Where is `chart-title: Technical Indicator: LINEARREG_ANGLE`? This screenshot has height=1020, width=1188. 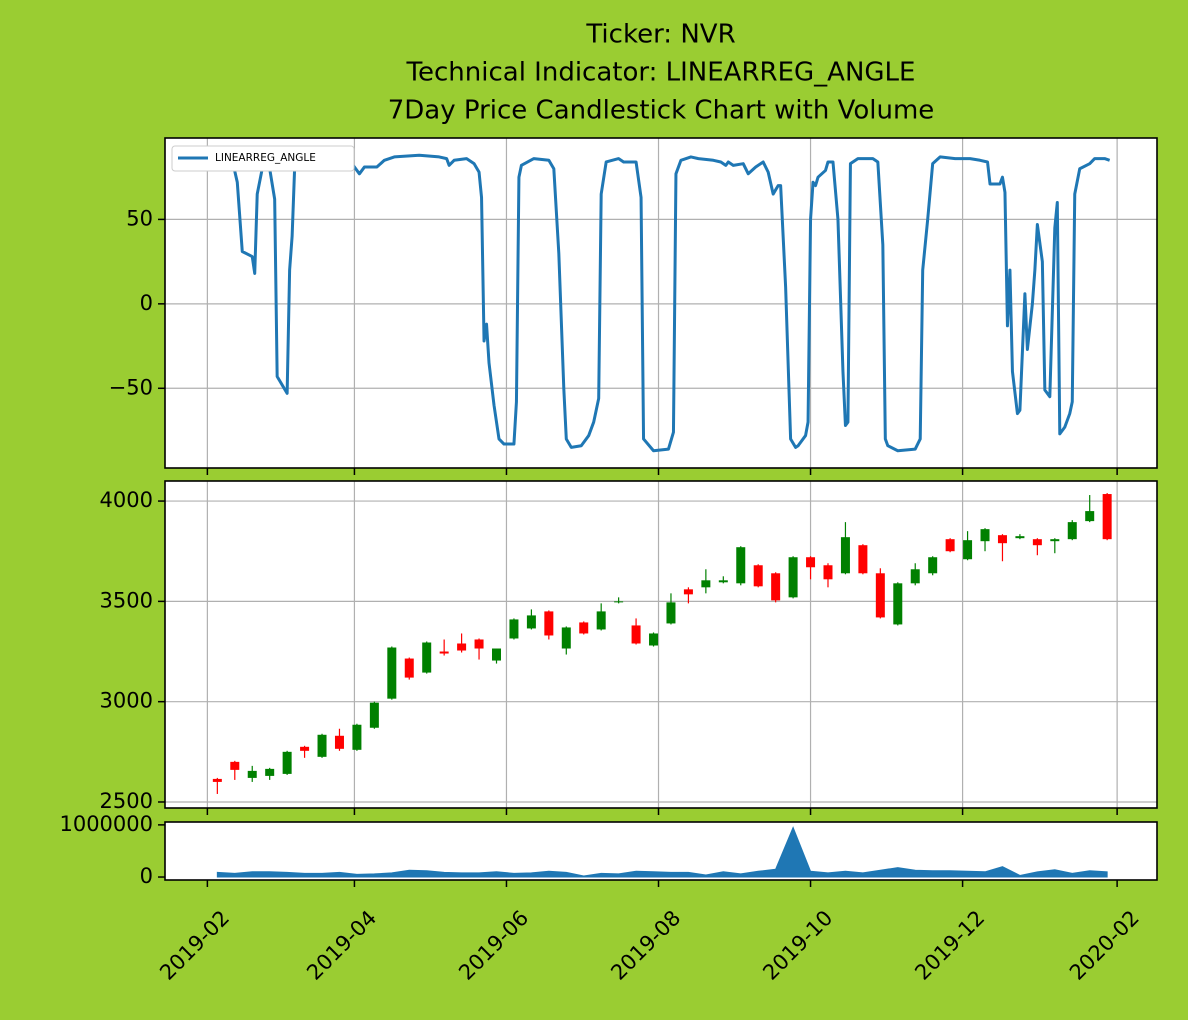 chart-title: Technical Indicator: LINEARREG_ANGLE is located at coordinates (661, 73).